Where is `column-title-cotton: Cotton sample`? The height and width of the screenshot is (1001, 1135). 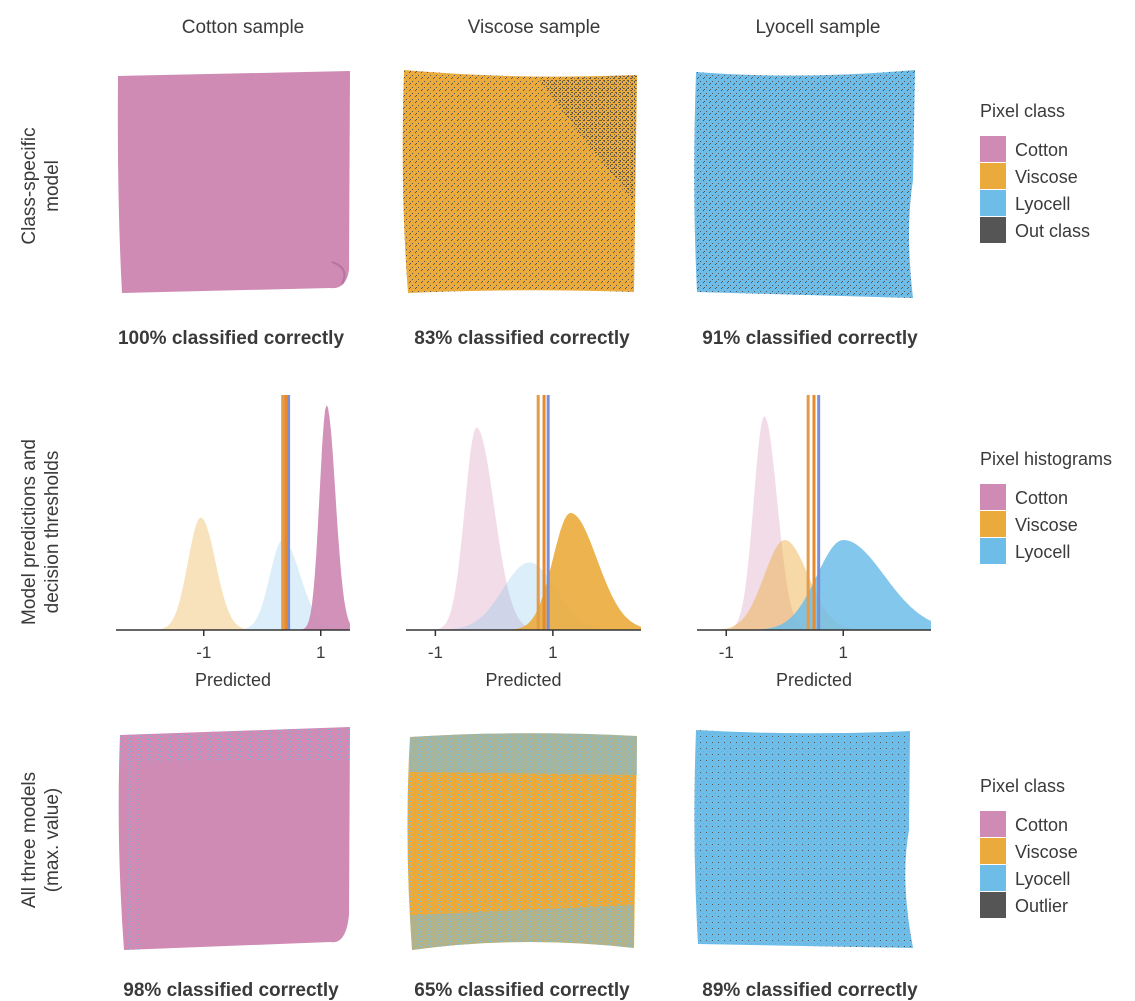
column-title-cotton: Cotton sample is located at coordinates (243, 27).